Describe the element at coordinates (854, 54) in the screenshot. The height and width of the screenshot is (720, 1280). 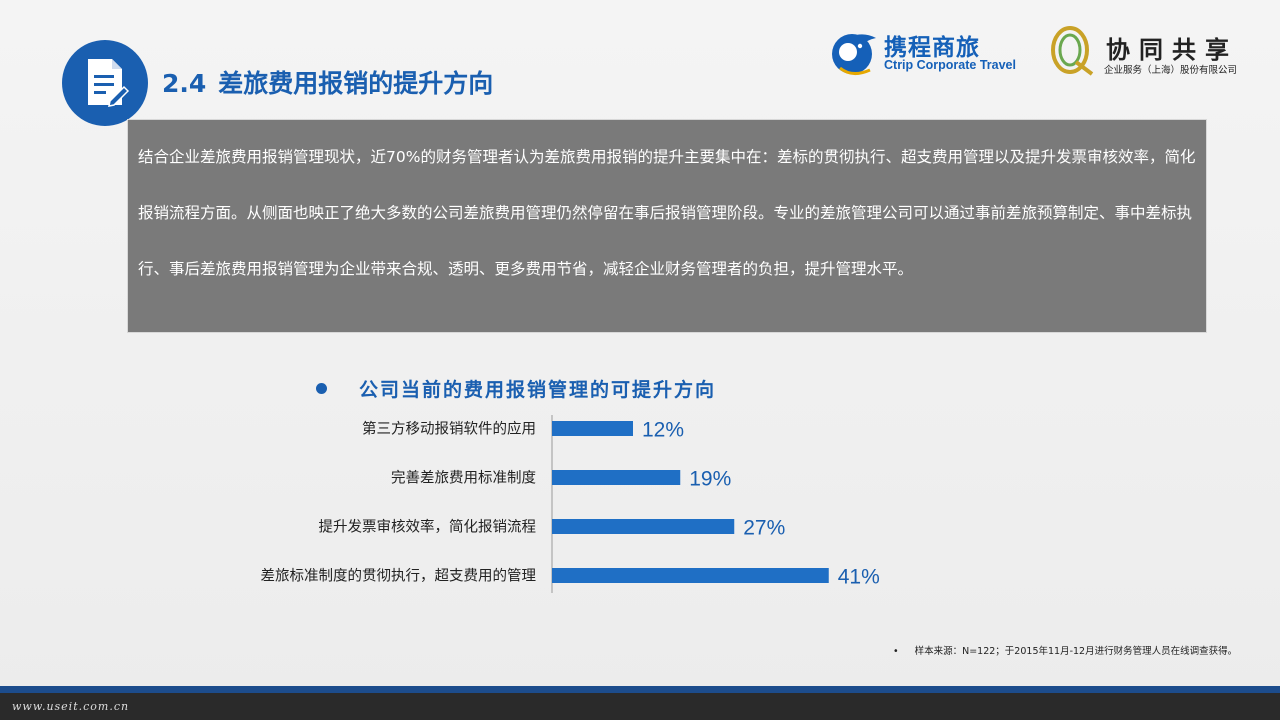
I see `dolphin-icon` at that location.